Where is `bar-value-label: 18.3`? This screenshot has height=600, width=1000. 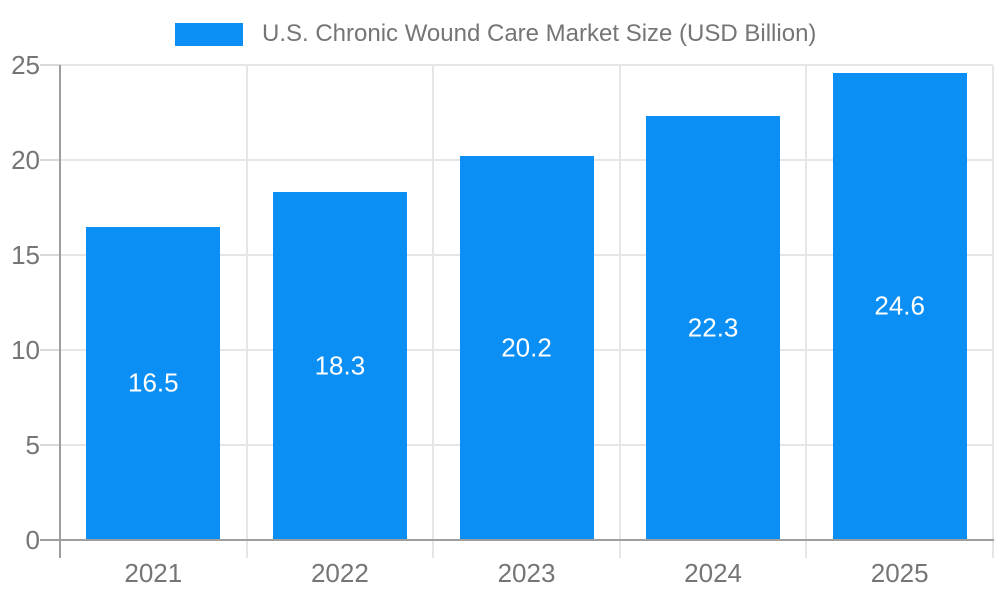 bar-value-label: 18.3 is located at coordinates (340, 365).